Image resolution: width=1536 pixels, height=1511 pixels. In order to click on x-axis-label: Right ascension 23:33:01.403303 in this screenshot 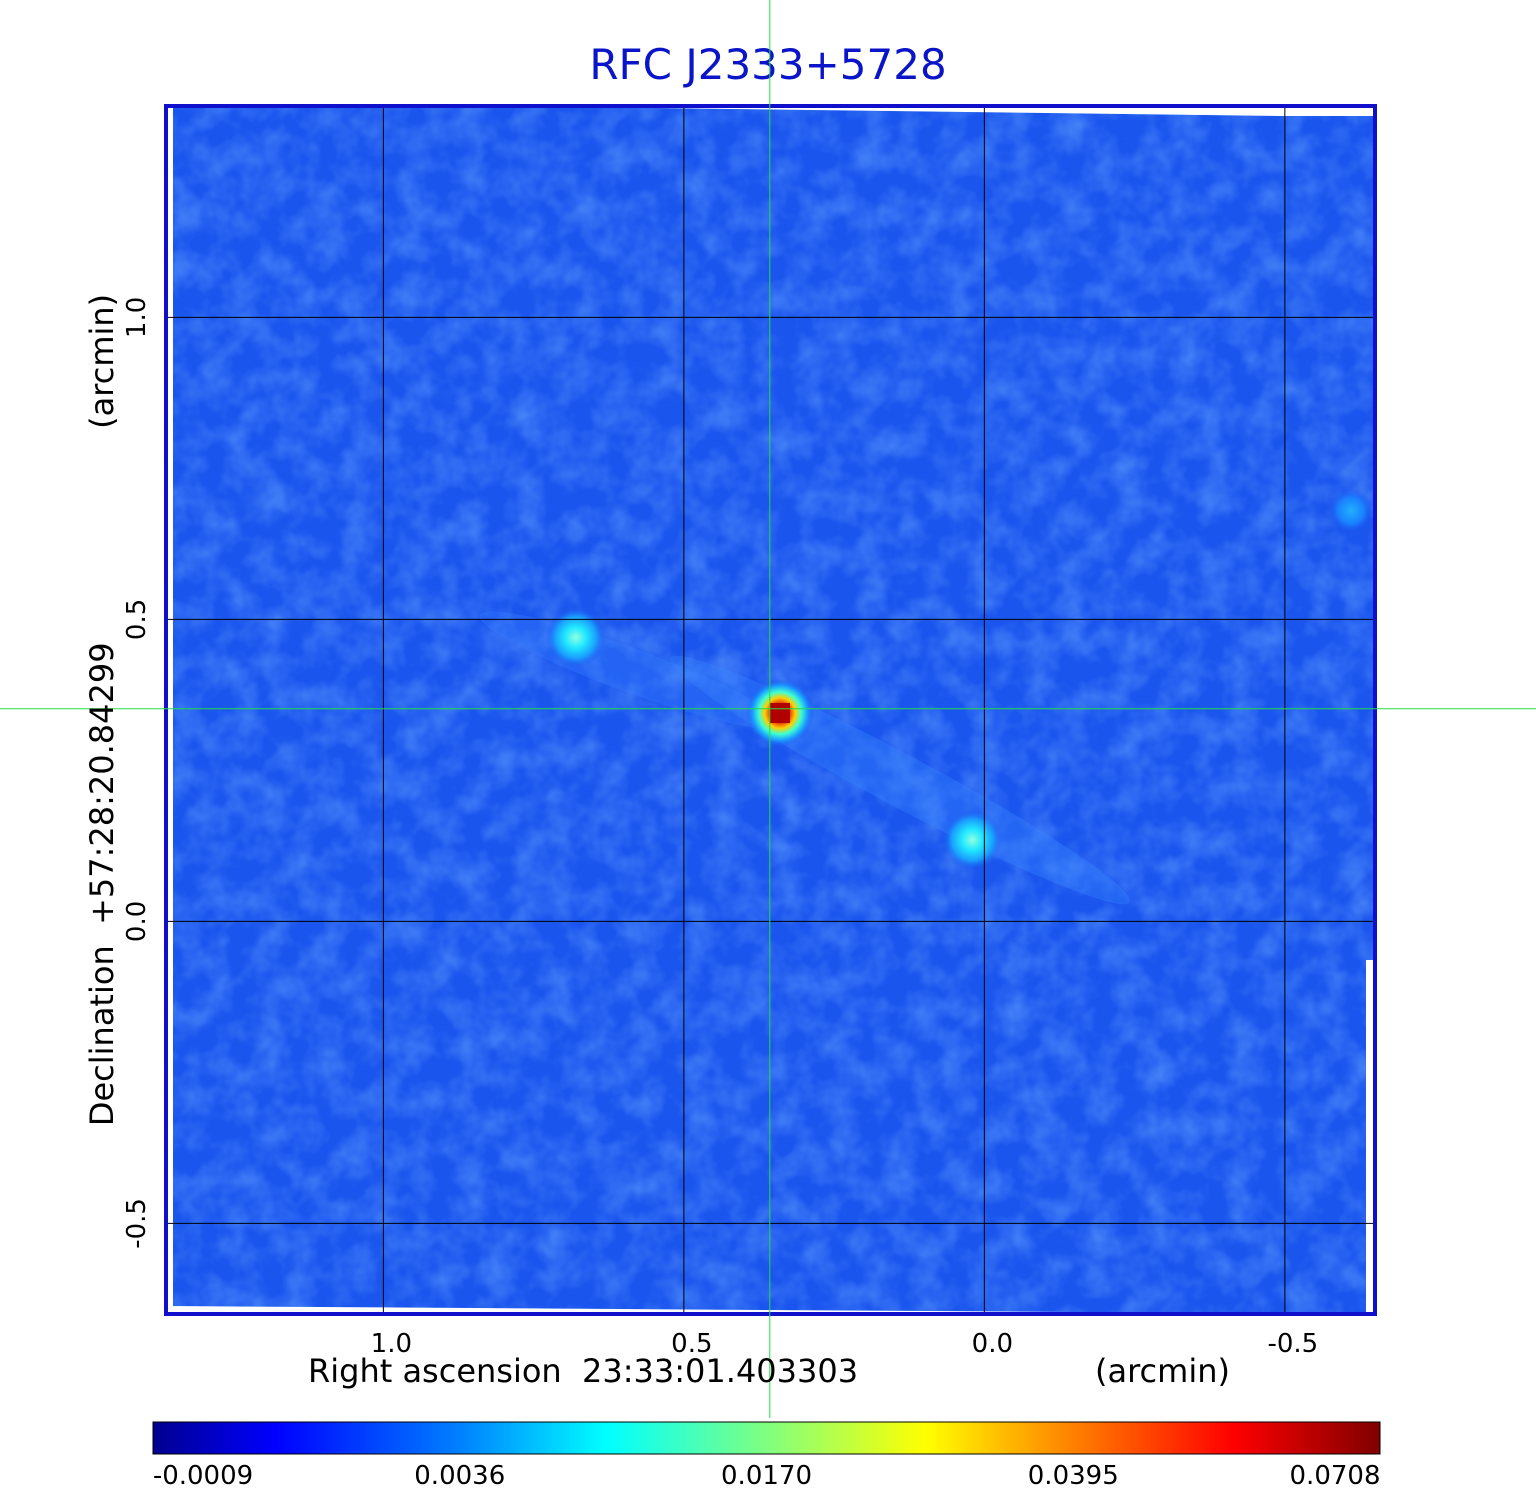, I will do `click(583, 1371)`.